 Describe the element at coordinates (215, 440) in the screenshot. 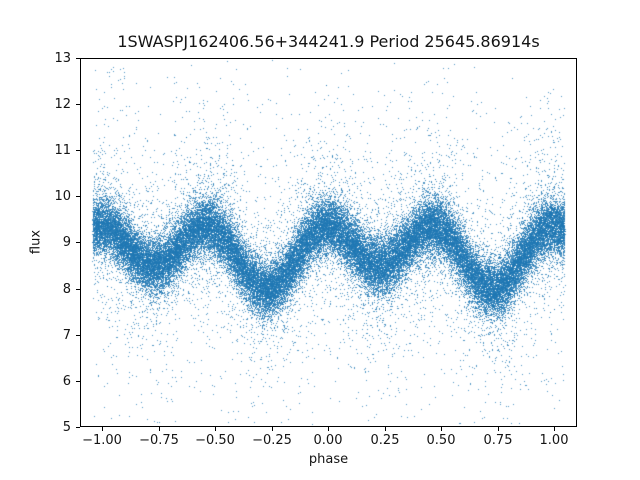

I see `x-tick-label: −0.50` at that location.